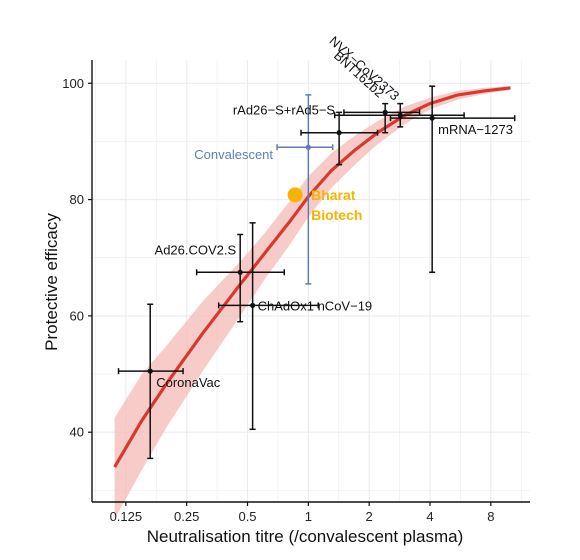 Image resolution: width=580 pixels, height=560 pixels. Describe the element at coordinates (196, 249) in the screenshot. I see `point-label: Ad26.COV2.S` at that location.